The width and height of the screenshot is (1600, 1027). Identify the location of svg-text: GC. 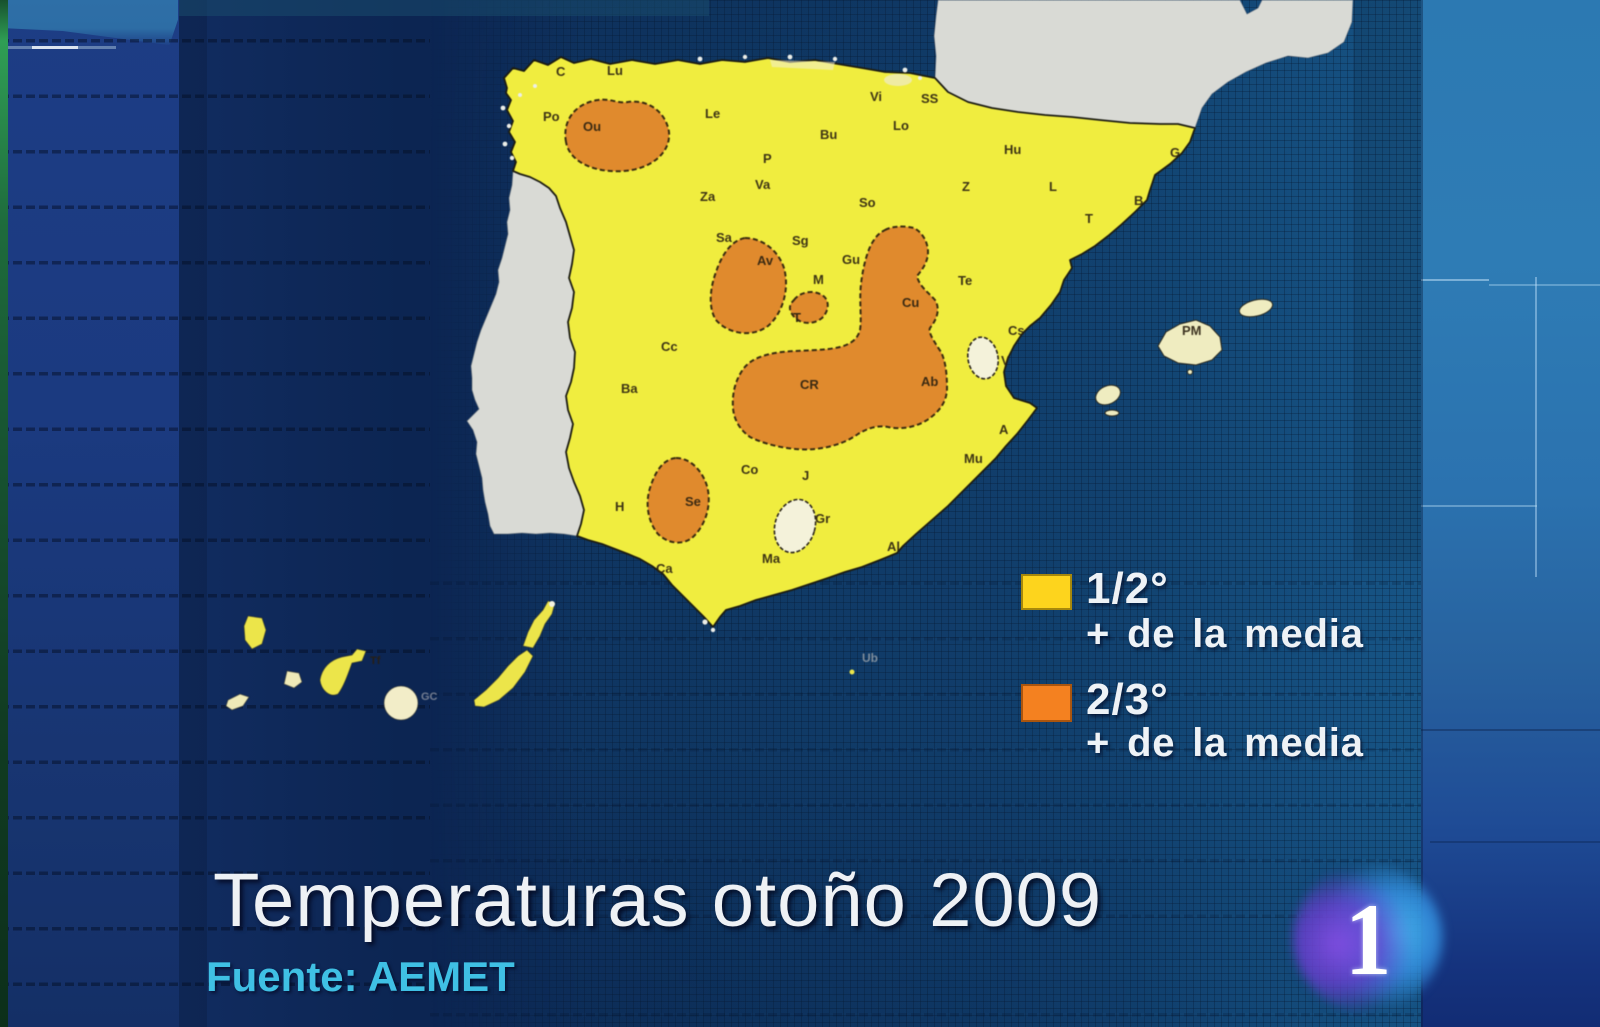
(429, 697).